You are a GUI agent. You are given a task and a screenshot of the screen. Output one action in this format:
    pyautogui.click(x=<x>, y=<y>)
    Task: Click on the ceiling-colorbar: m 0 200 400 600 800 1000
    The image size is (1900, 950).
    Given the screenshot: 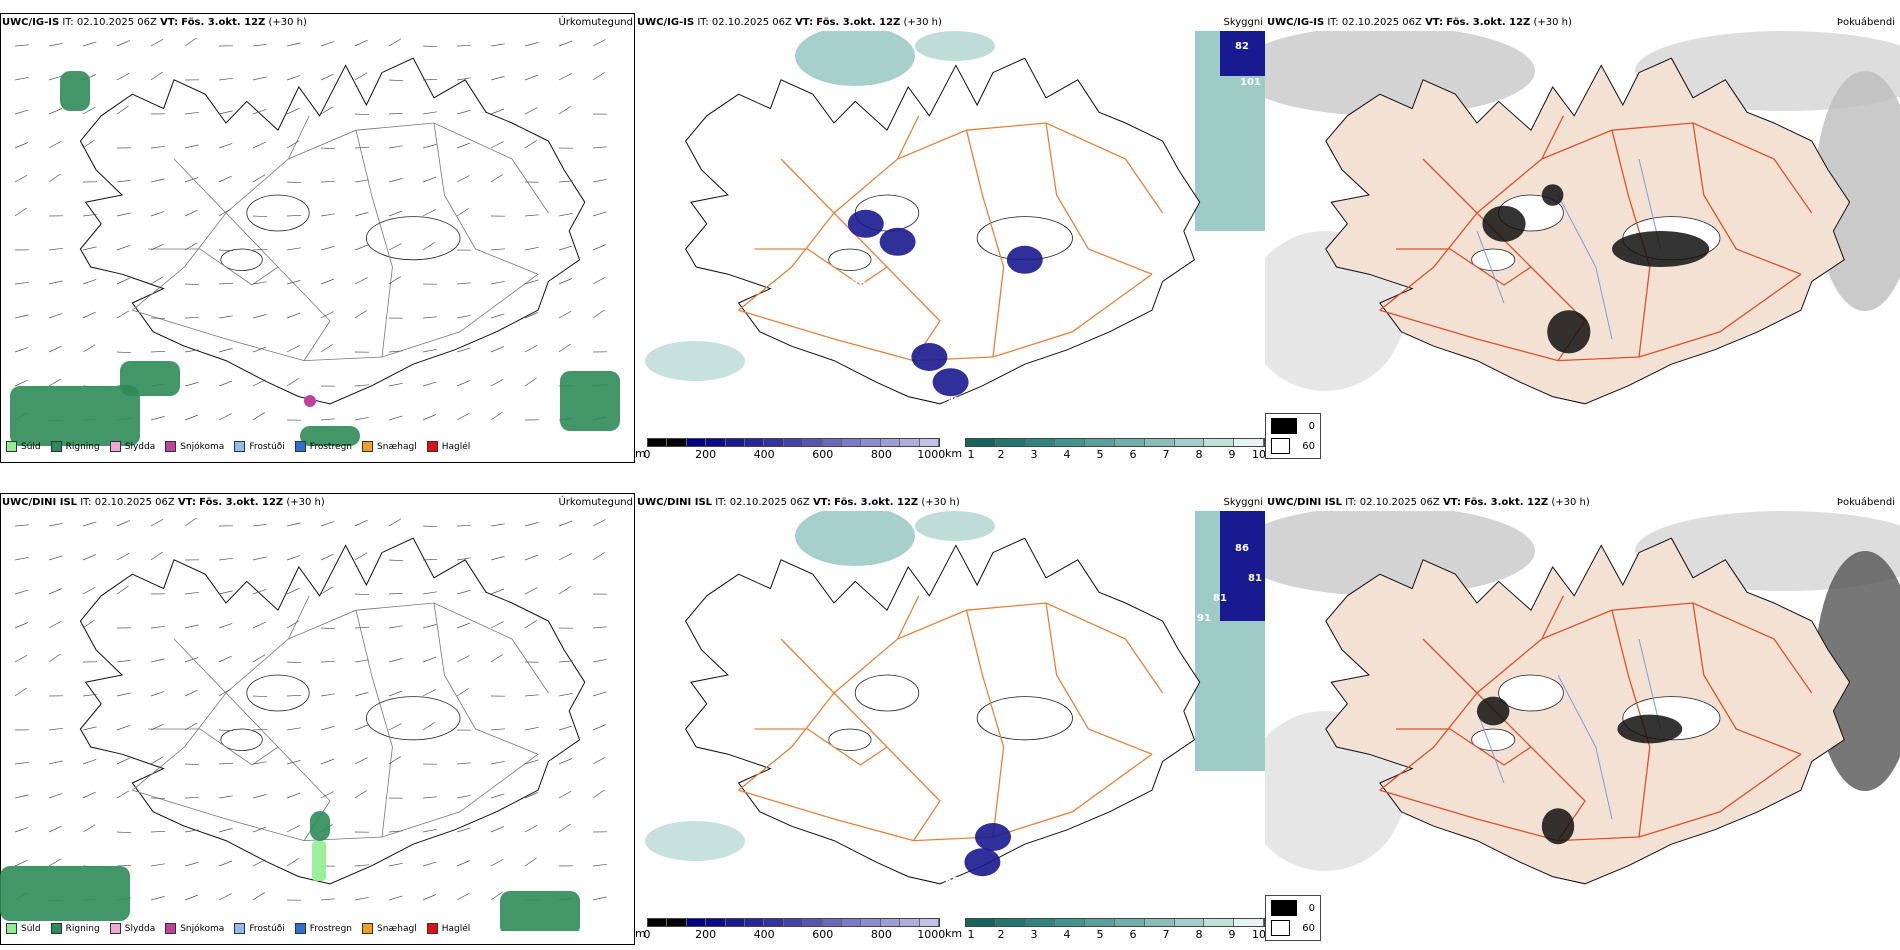 What is the action you would take?
    pyautogui.click(x=787, y=929)
    